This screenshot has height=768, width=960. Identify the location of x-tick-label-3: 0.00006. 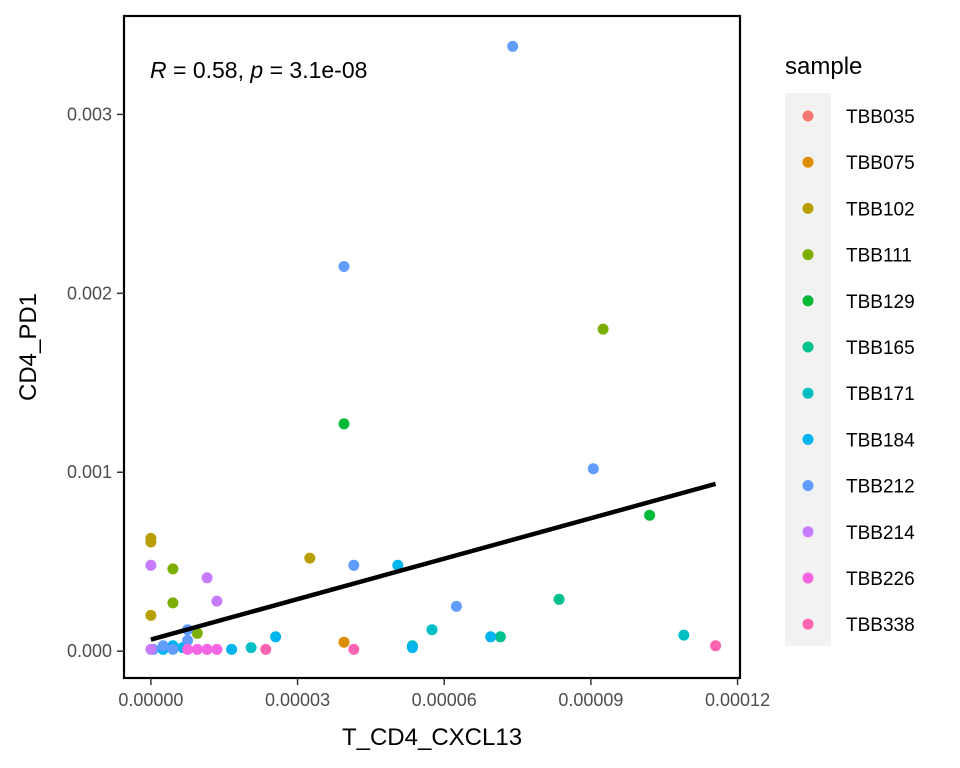
(444, 700).